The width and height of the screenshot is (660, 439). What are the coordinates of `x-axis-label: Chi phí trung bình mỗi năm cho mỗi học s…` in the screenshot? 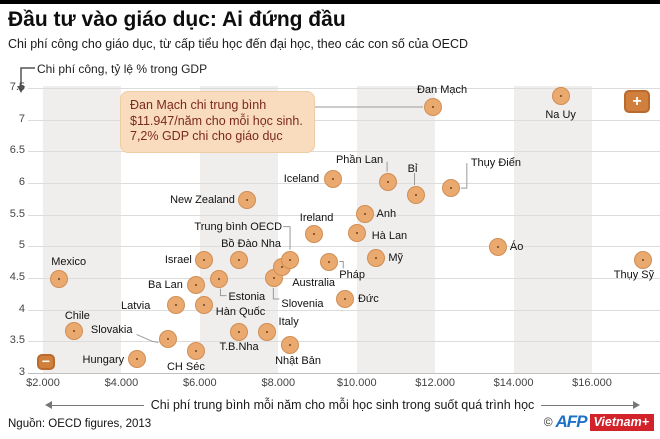 It's located at (342, 405).